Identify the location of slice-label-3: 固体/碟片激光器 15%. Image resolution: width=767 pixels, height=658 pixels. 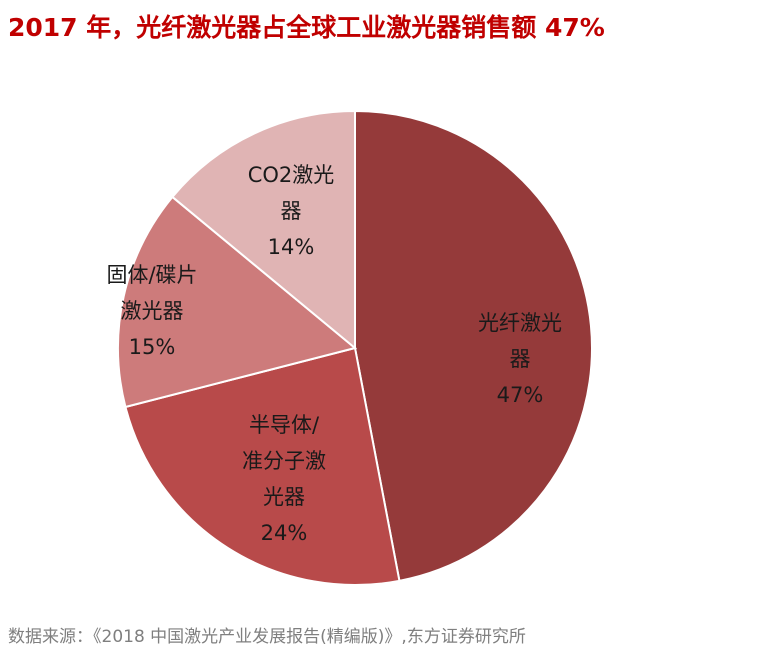
(151, 311).